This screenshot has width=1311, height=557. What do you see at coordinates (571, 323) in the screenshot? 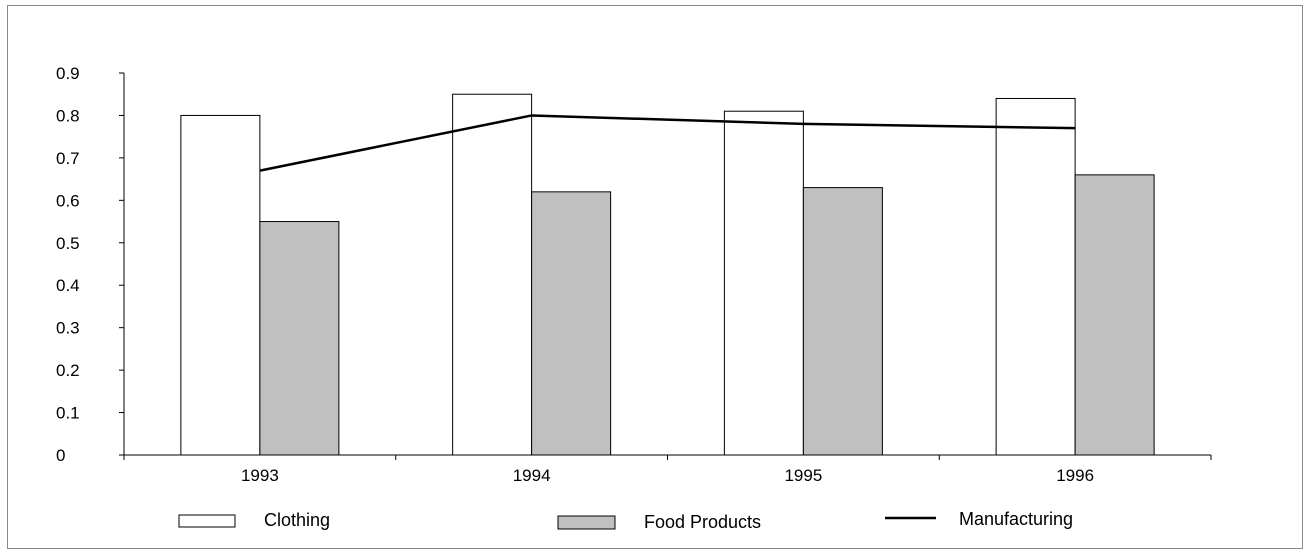
I see `bar-food-products-1994` at bounding box center [571, 323].